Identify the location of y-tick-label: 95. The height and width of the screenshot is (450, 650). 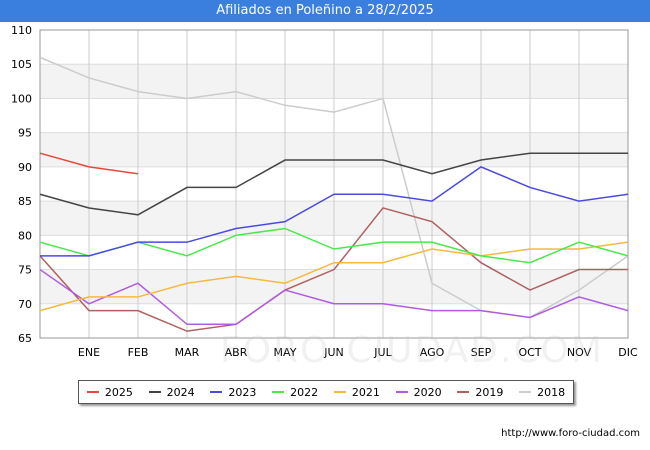
(25, 133).